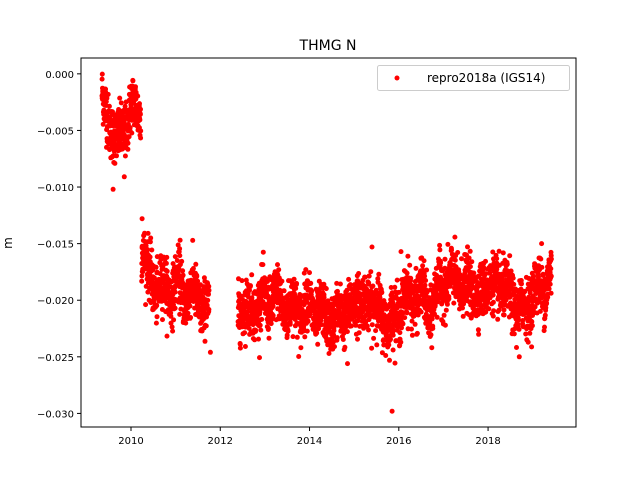  Describe the element at coordinates (130, 441) in the screenshot. I see `x-tick-label: 2010` at that location.